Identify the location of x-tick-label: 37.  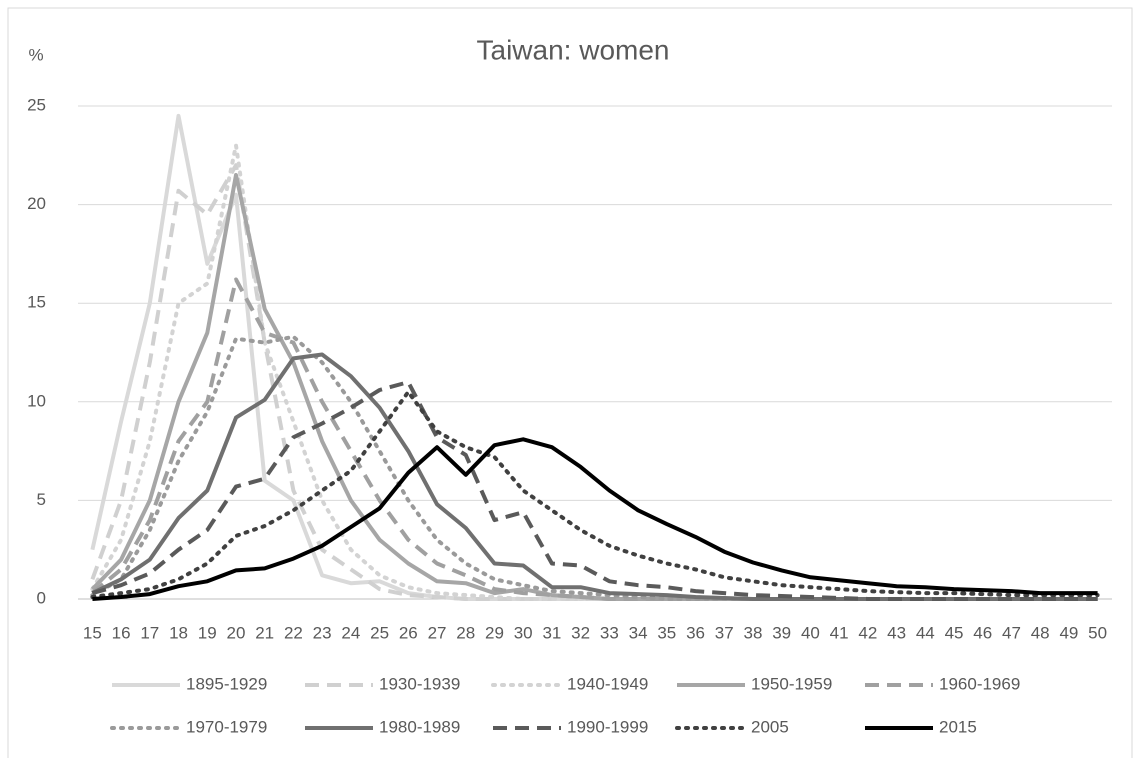
(724, 632).